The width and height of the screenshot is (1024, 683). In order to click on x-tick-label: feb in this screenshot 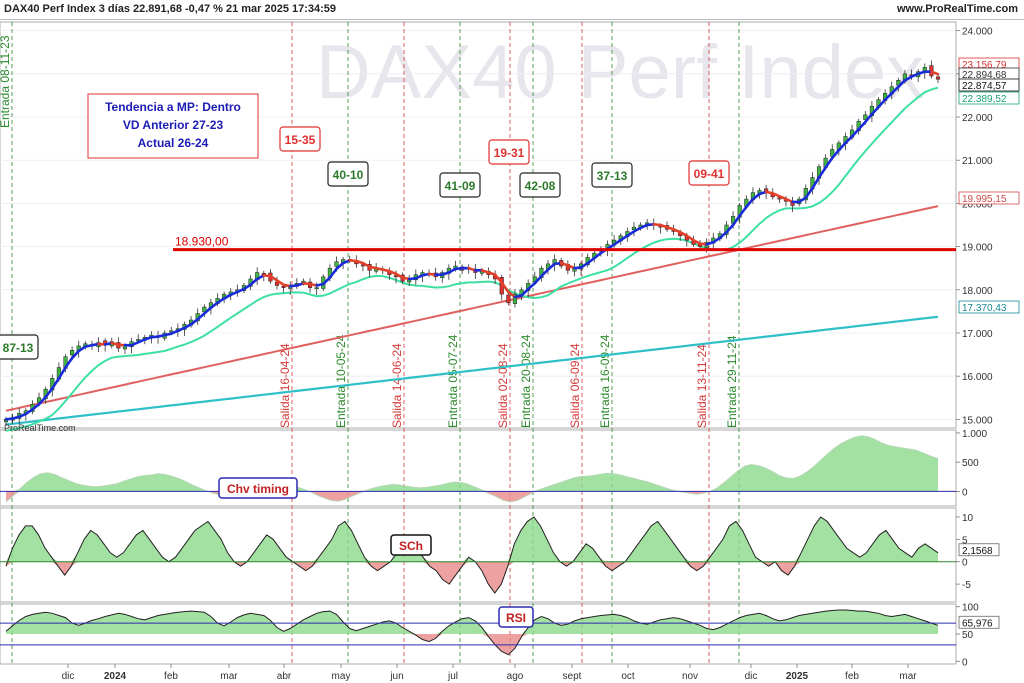, I will do `click(171, 676)`.